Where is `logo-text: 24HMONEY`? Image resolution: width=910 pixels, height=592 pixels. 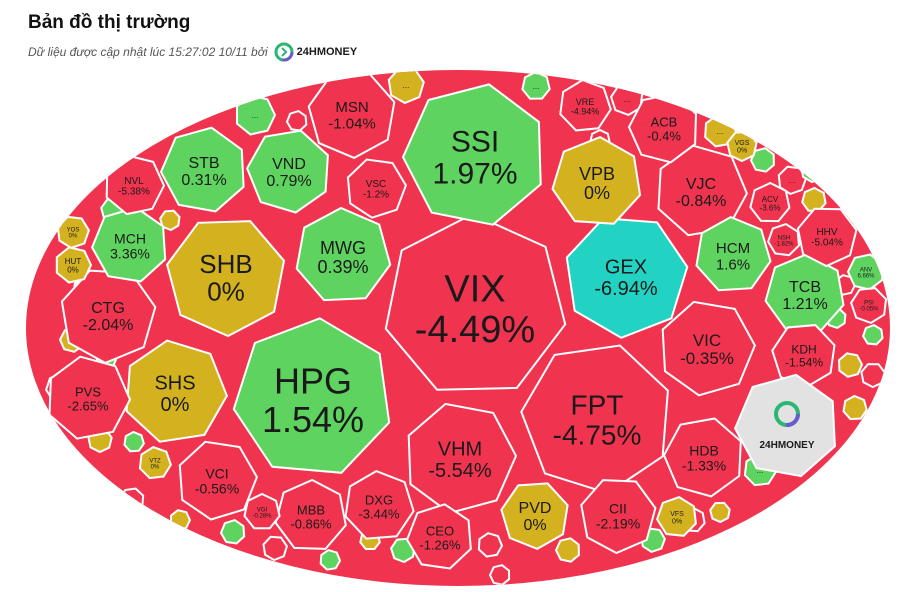 logo-text: 24HMONEY is located at coordinates (786, 445).